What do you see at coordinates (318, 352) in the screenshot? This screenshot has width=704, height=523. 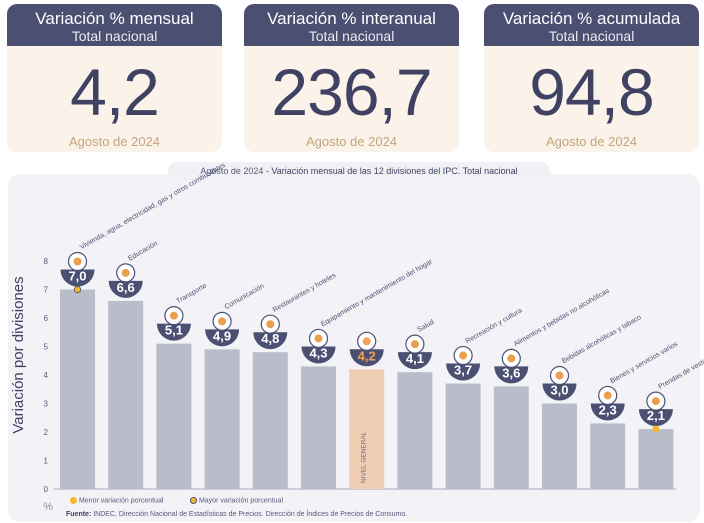 I see `bar-value-label: 4,3` at bounding box center [318, 352].